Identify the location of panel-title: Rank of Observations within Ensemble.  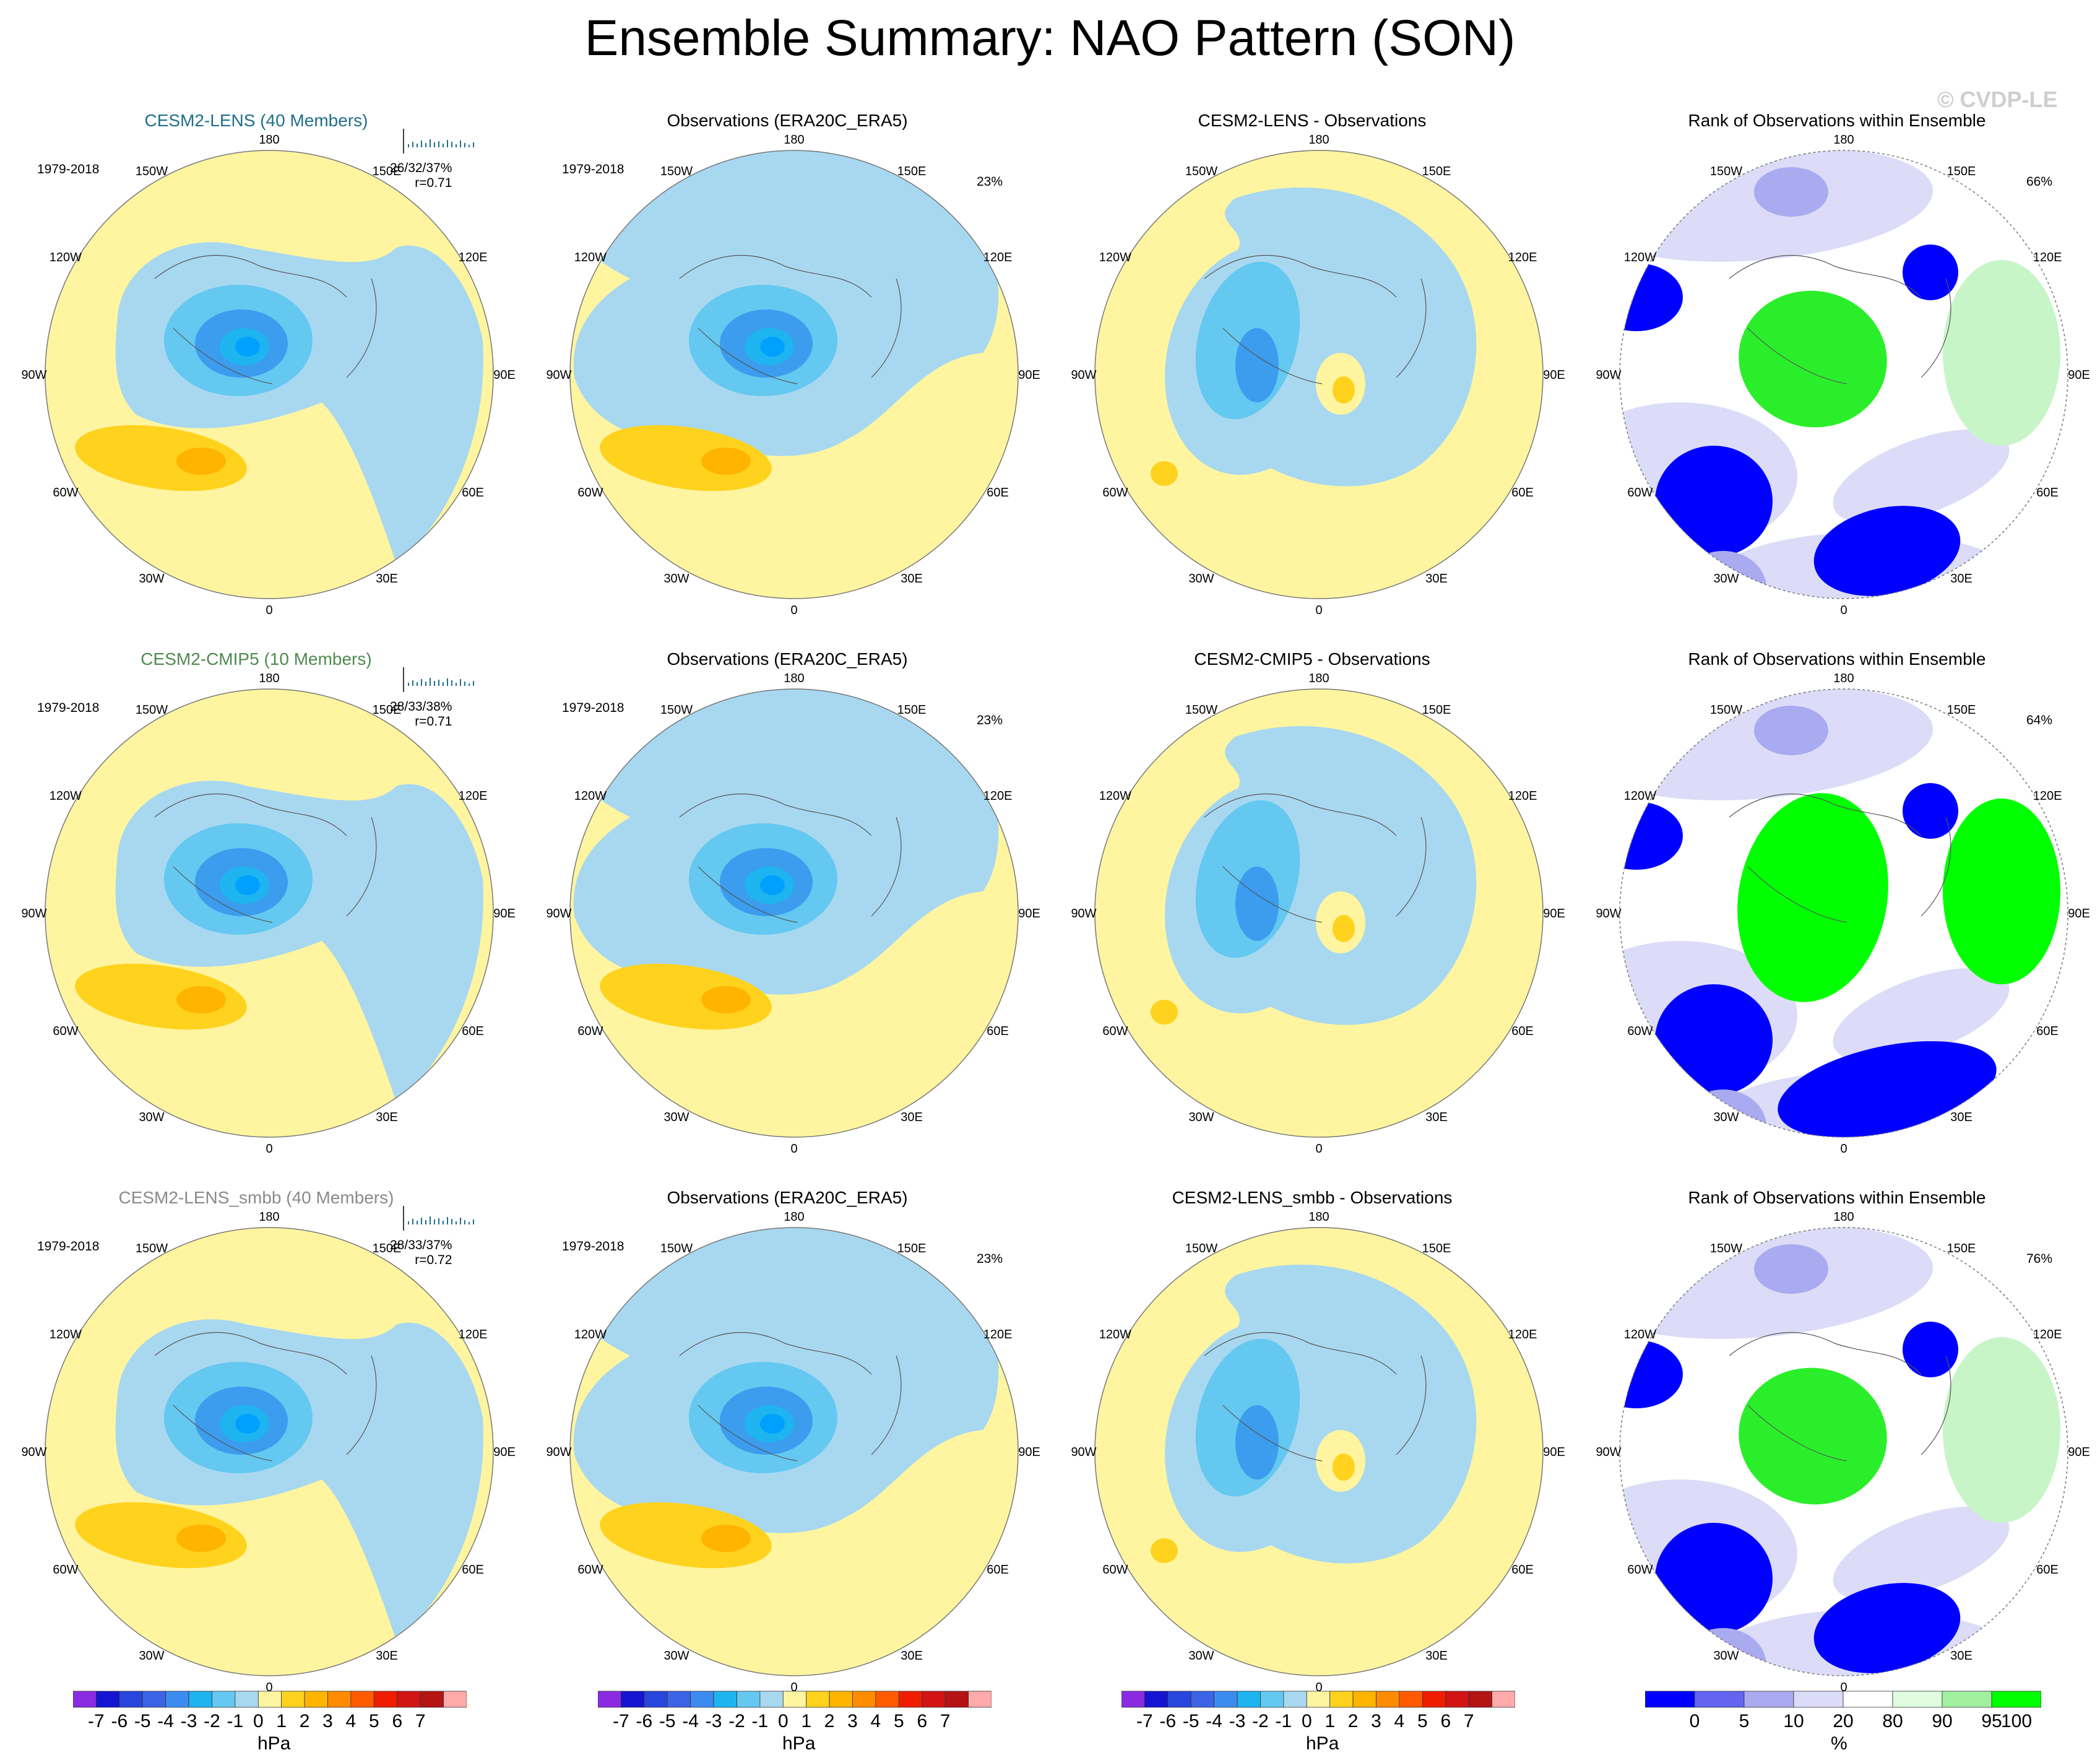
(1837, 1197).